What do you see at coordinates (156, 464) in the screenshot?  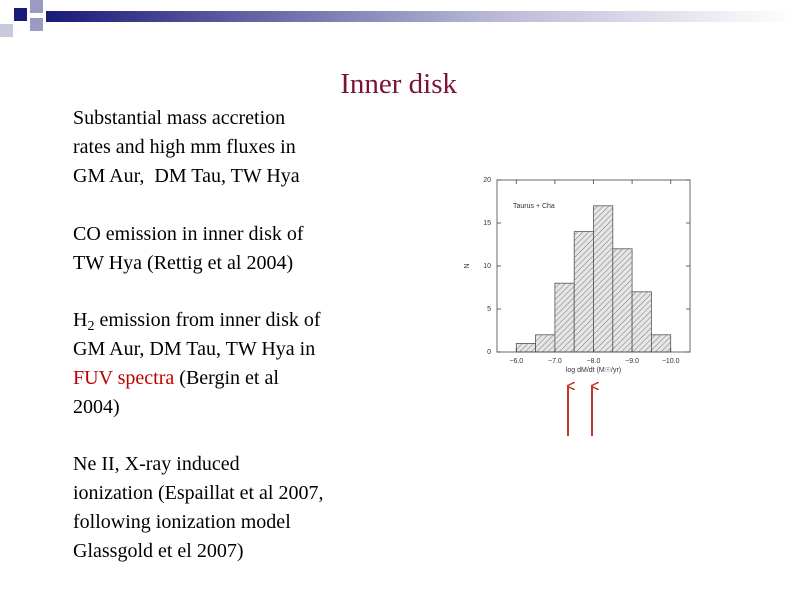 I see `text-line: Ne II, X-ray induced` at bounding box center [156, 464].